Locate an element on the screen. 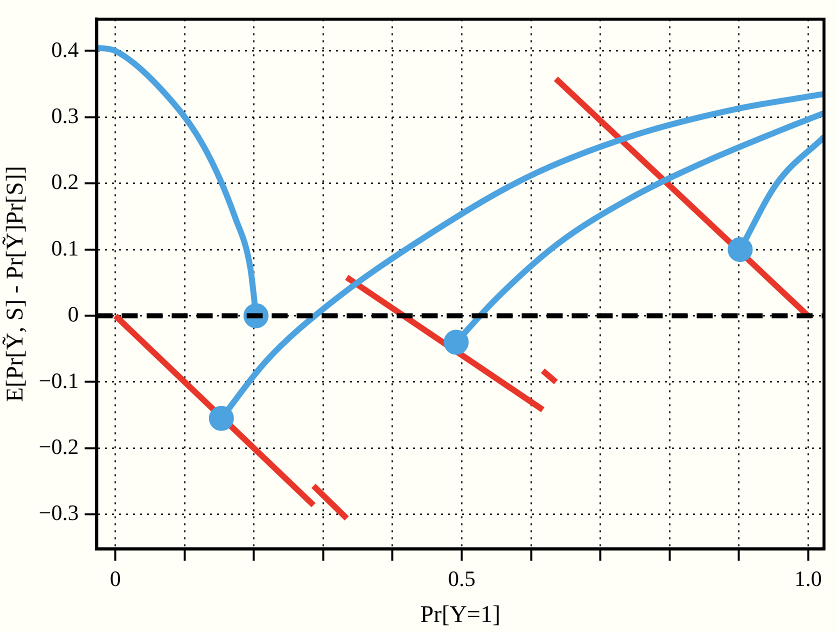 Image resolution: width=837 pixels, height=632 pixels. y-tick-label: 0.1 is located at coordinates (65, 247).